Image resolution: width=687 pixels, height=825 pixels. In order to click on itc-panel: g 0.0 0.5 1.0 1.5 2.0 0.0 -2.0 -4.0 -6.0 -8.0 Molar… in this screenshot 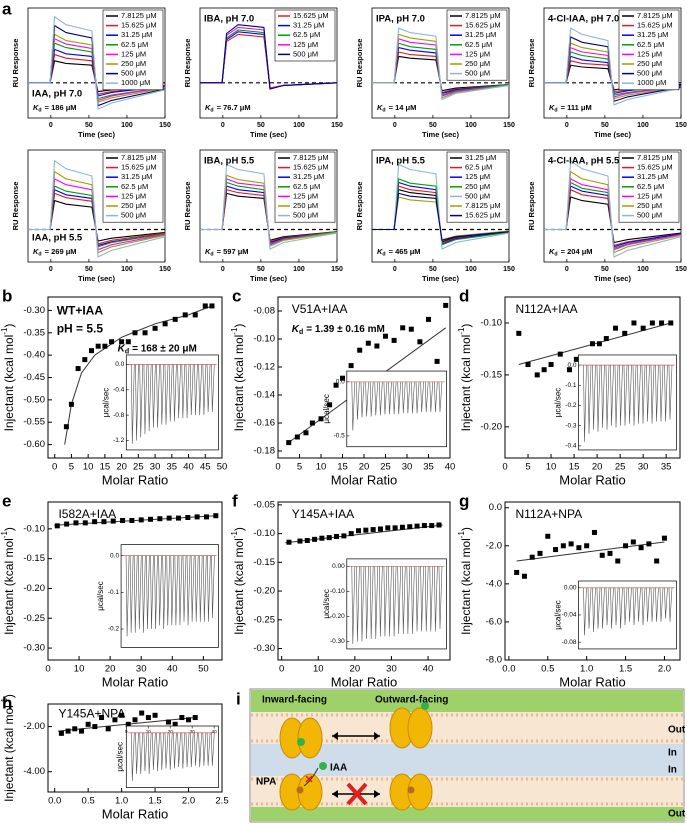, I will do `click(569, 590)`.